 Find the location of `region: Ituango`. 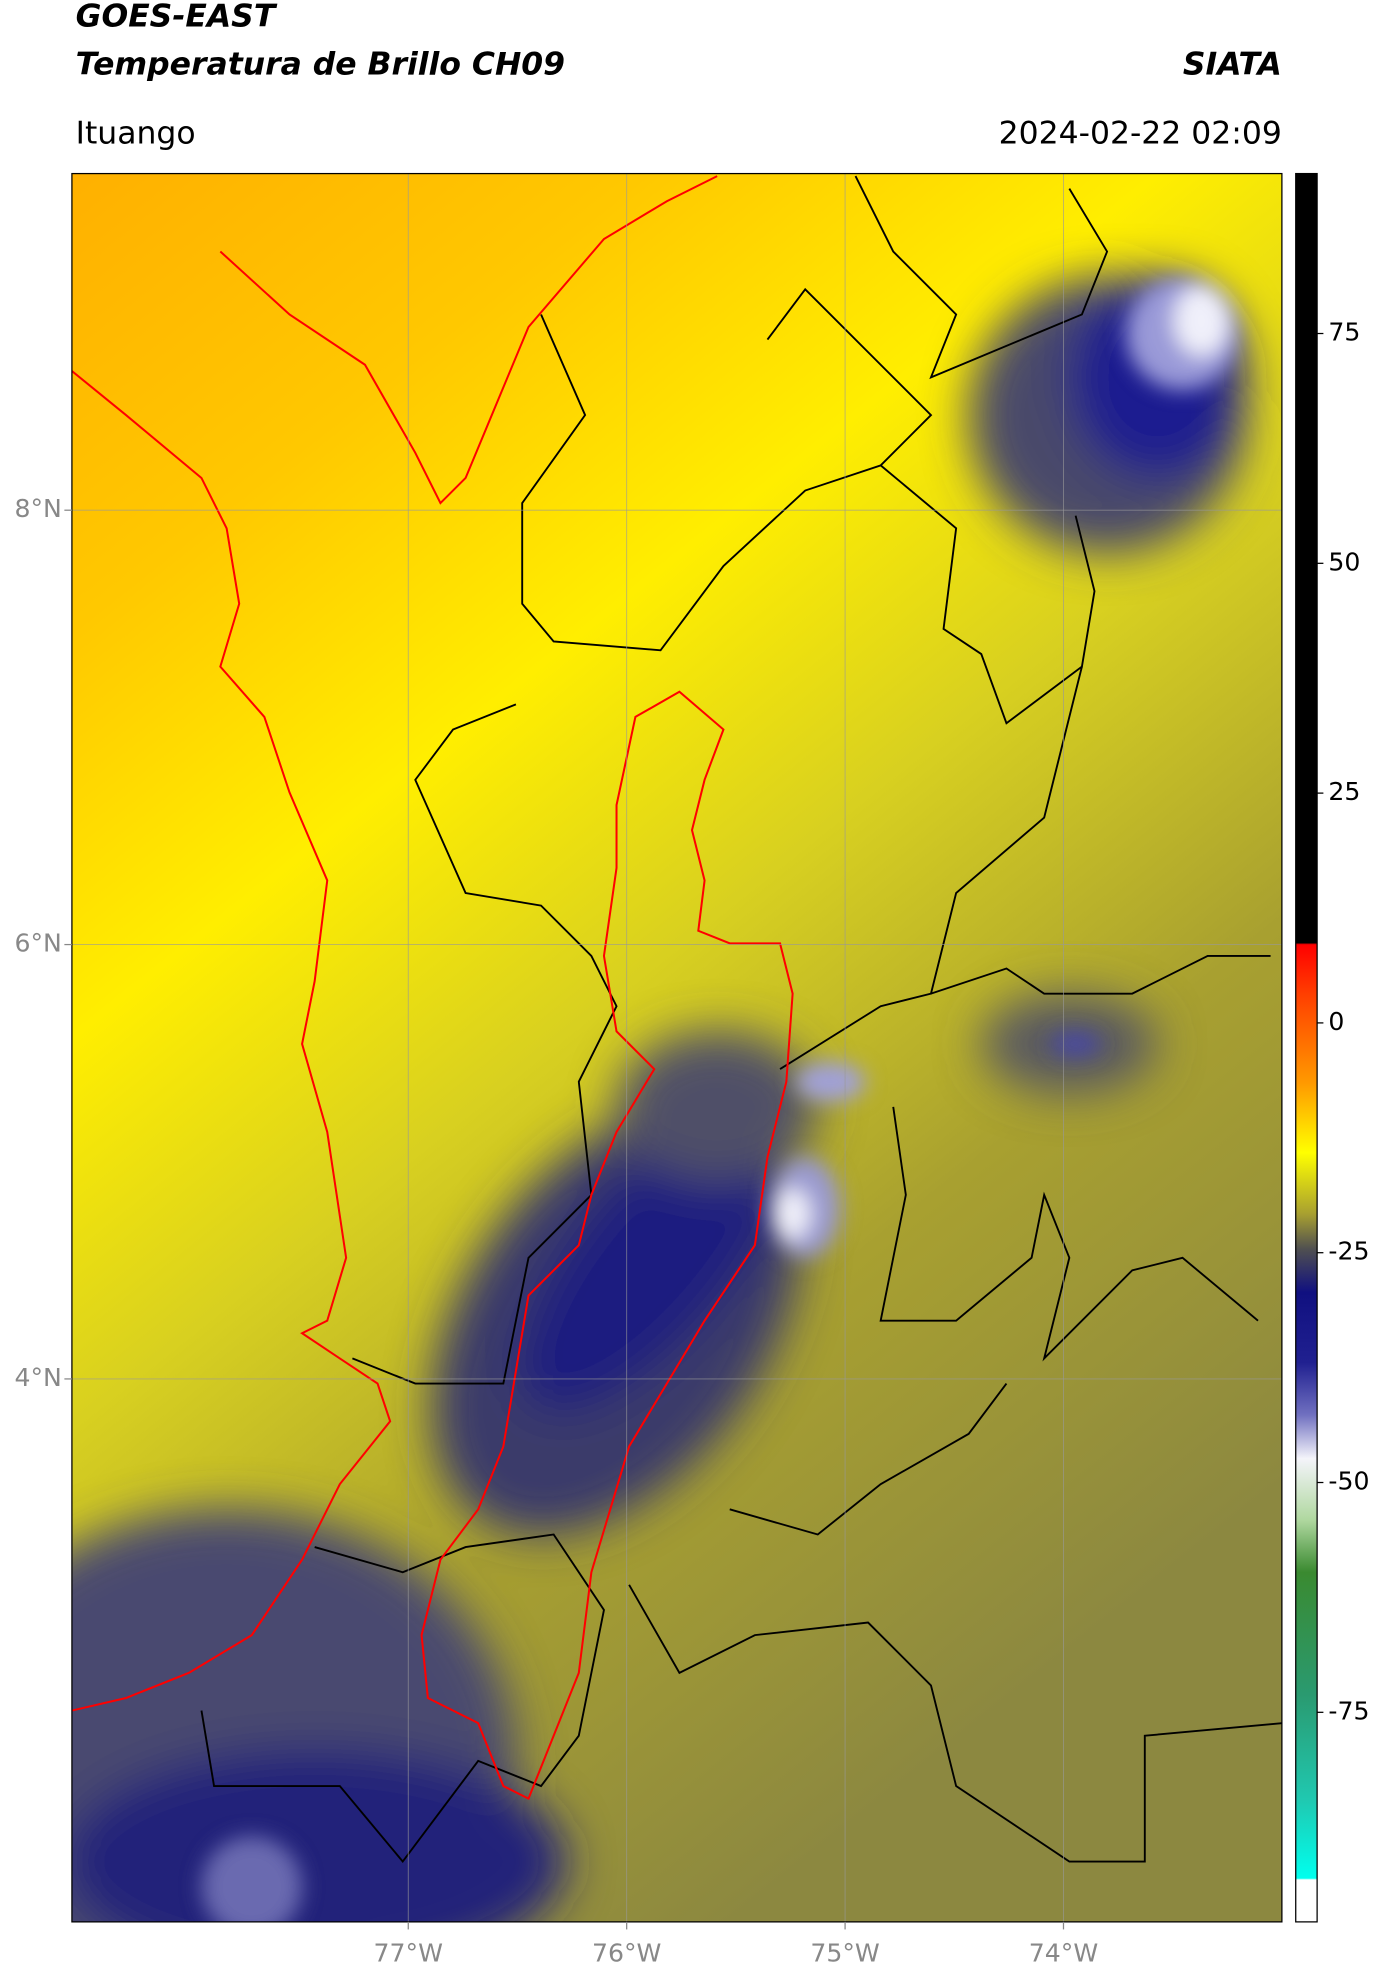

region: Ituango is located at coordinates (136, 134).